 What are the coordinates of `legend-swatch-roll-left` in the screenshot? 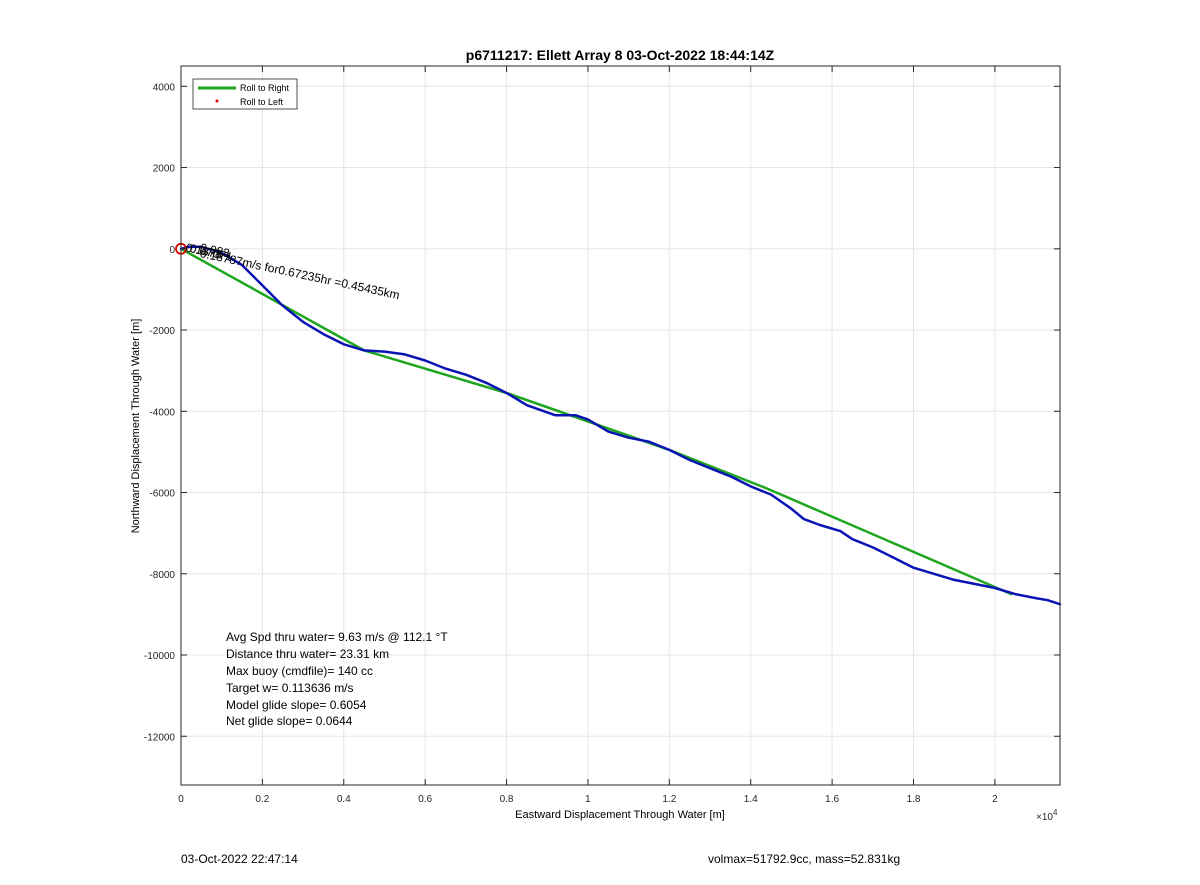 It's located at (217, 101).